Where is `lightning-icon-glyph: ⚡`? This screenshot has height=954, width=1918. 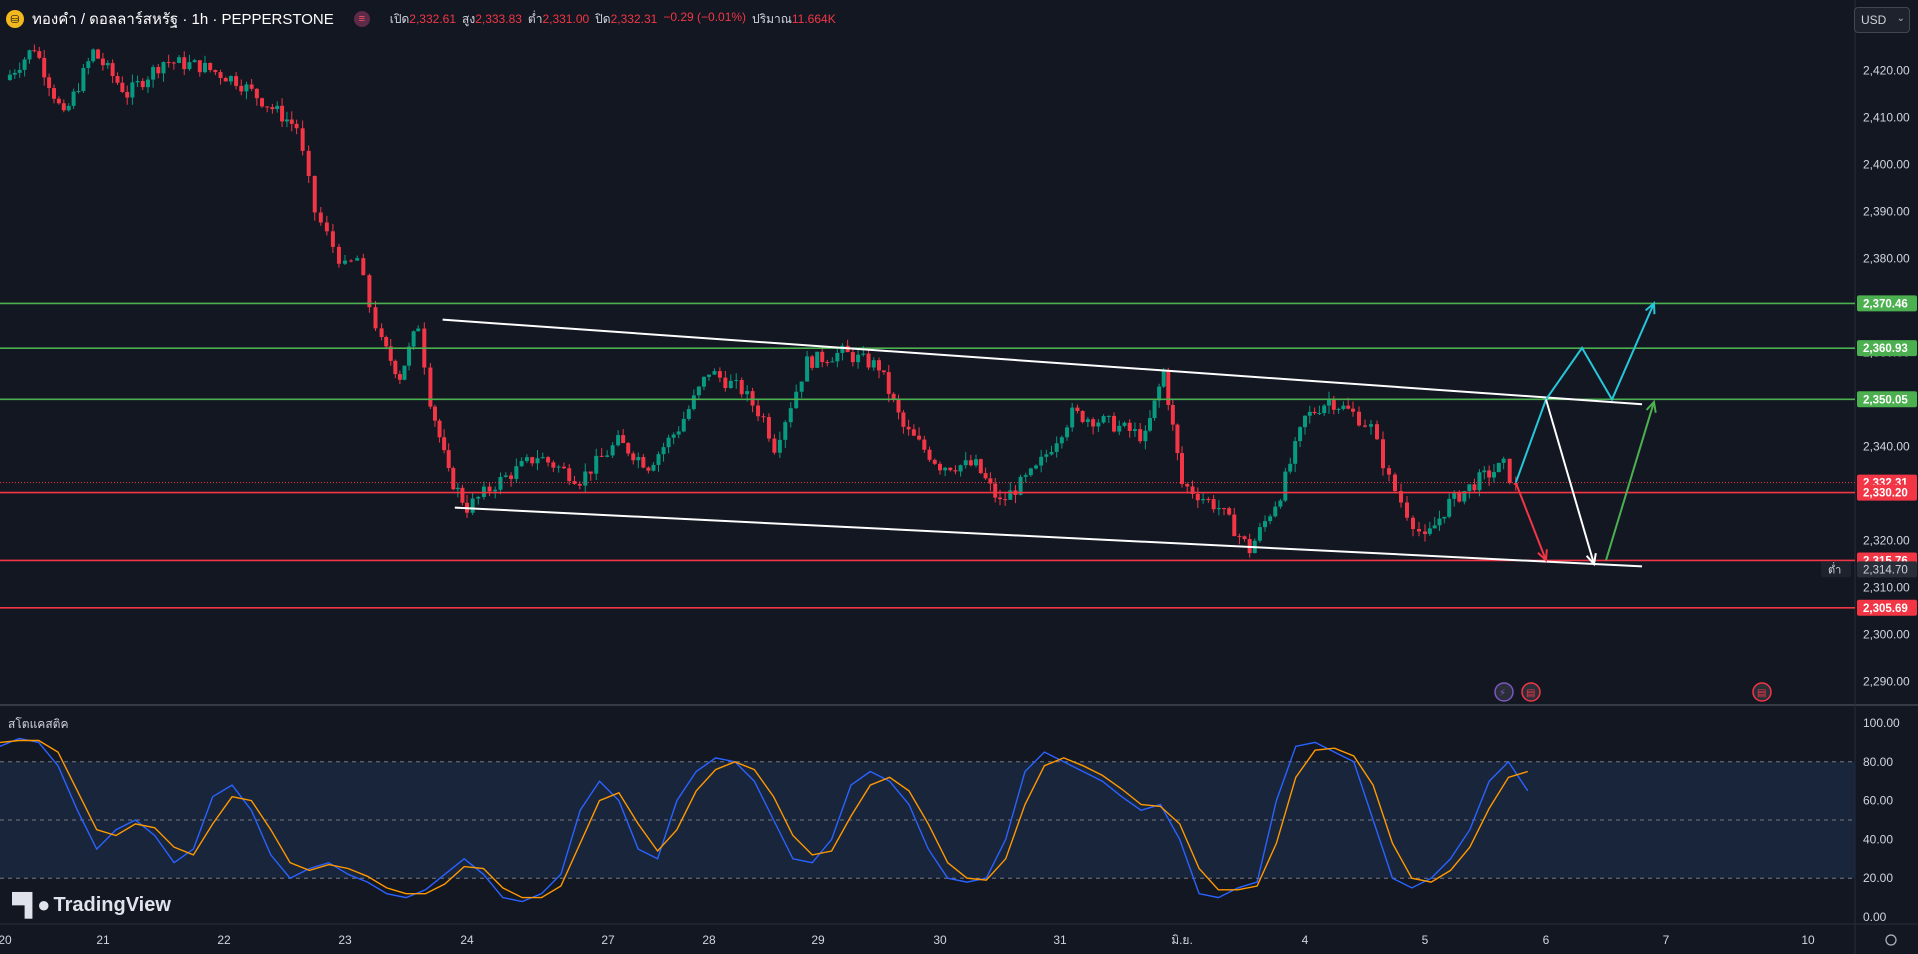
lightning-icon-glyph: ⚡ is located at coordinates (1502, 693).